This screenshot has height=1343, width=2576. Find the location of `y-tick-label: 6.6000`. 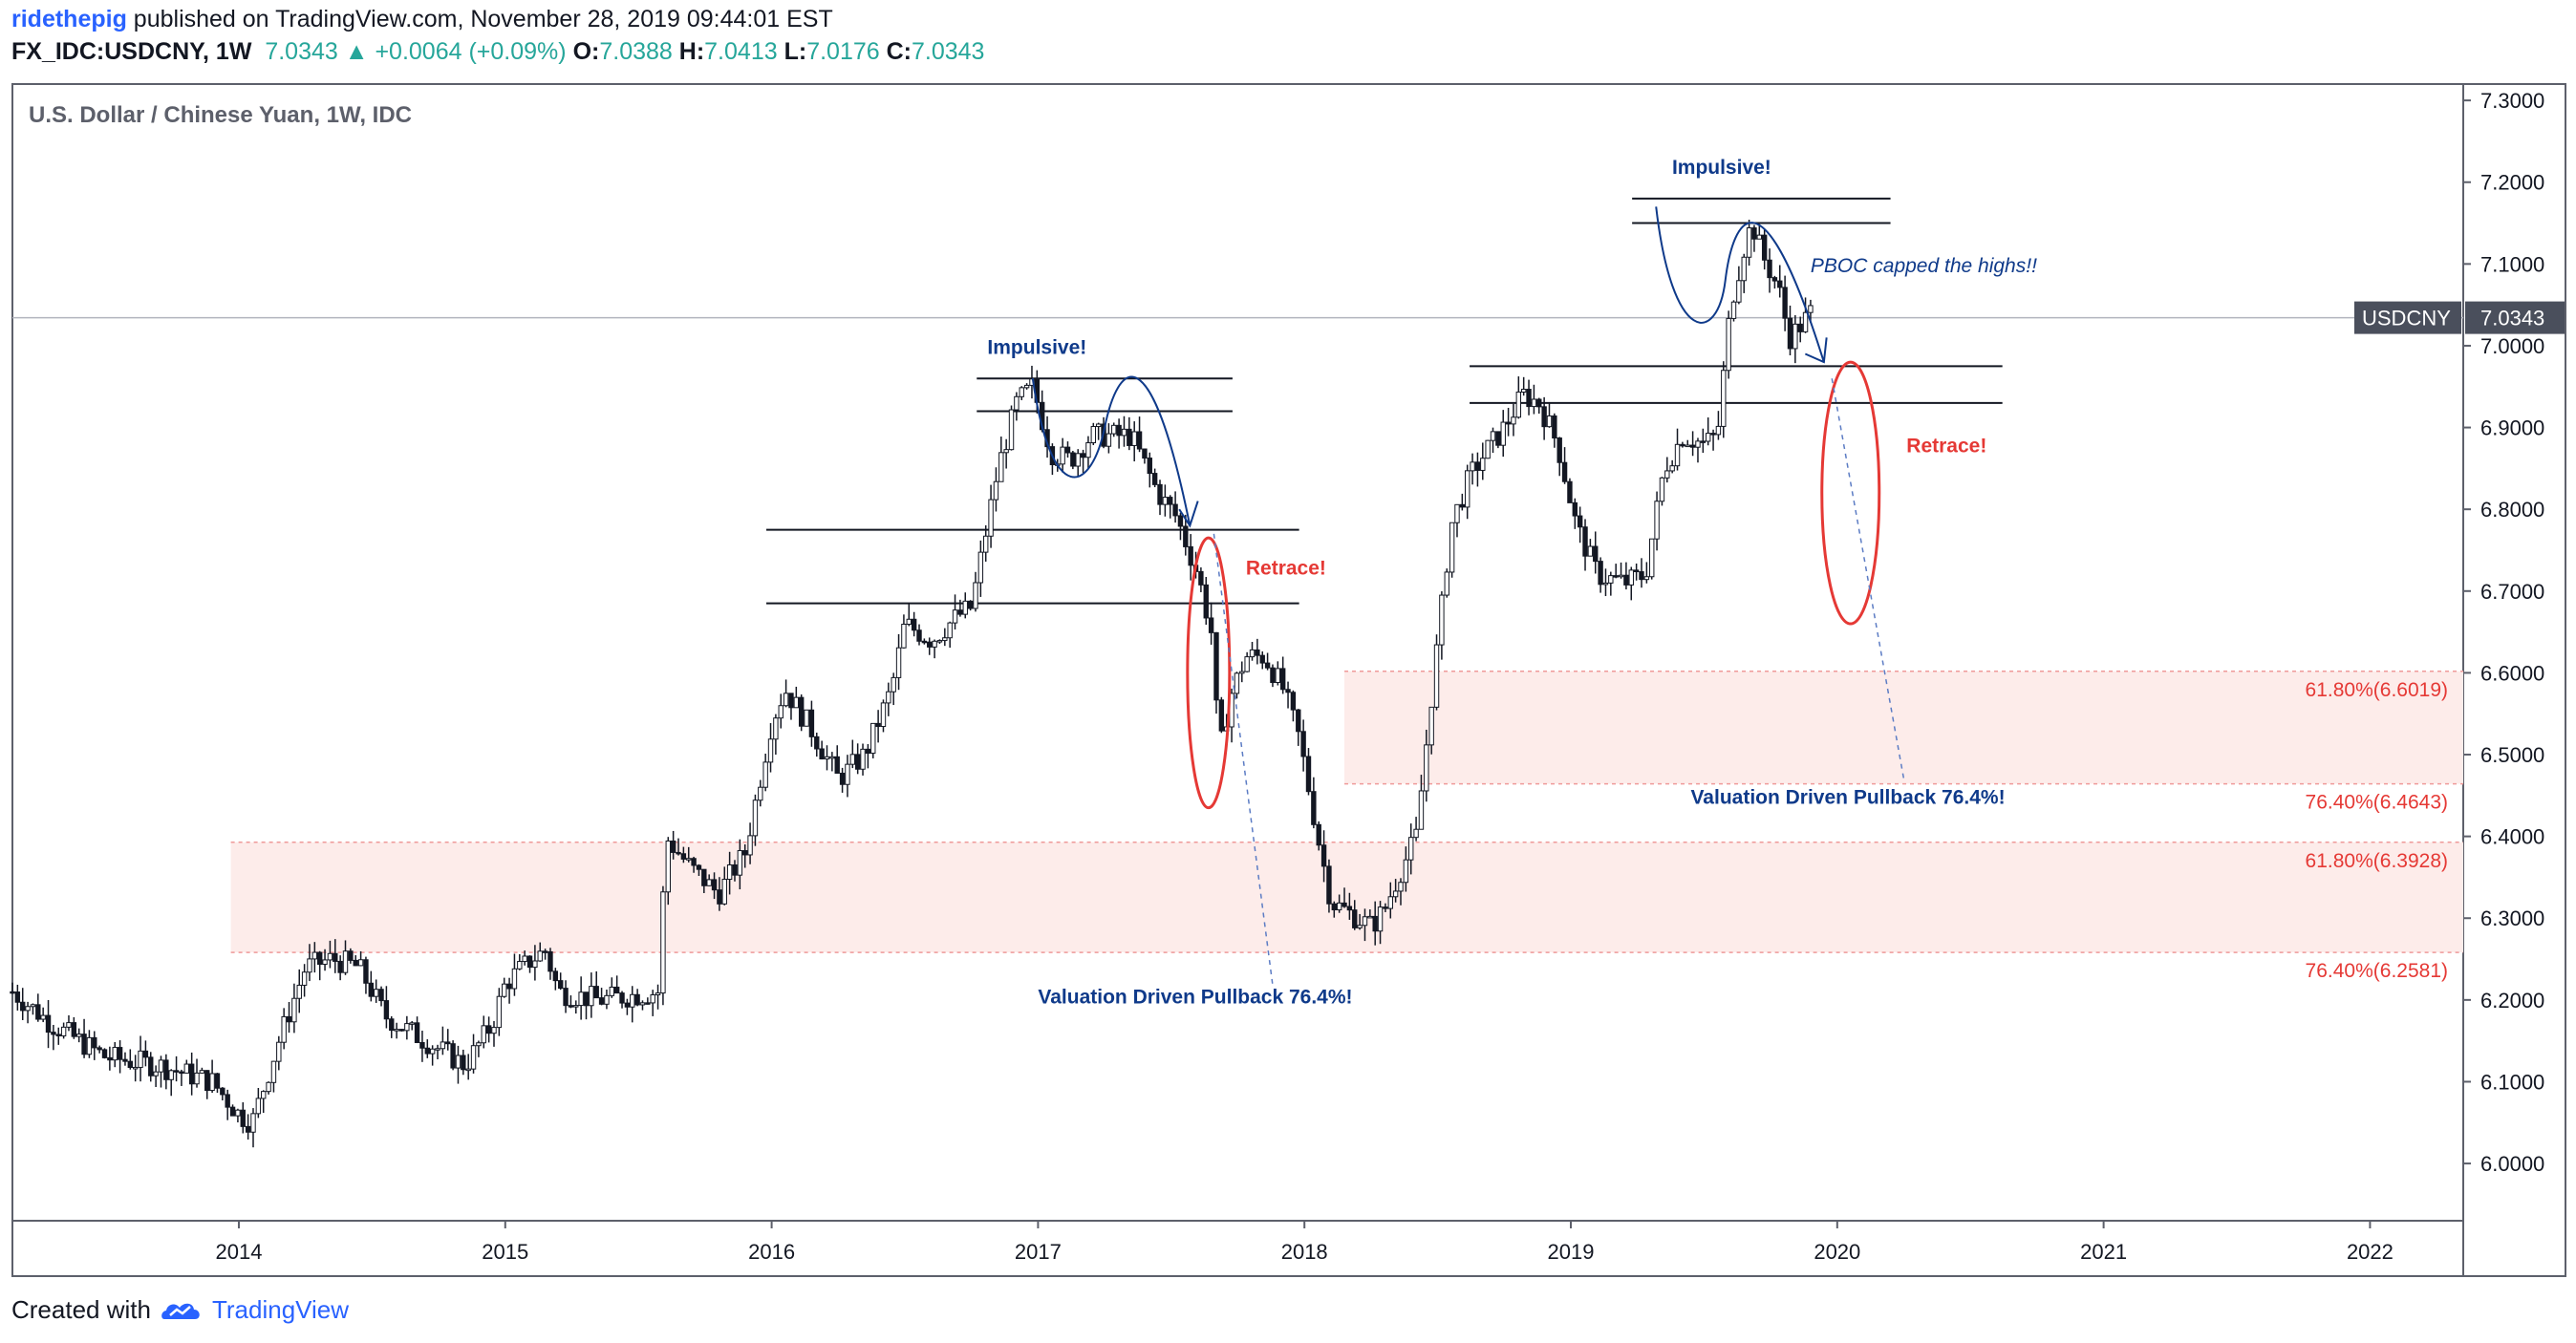

y-tick-label: 6.6000 is located at coordinates (2512, 673).